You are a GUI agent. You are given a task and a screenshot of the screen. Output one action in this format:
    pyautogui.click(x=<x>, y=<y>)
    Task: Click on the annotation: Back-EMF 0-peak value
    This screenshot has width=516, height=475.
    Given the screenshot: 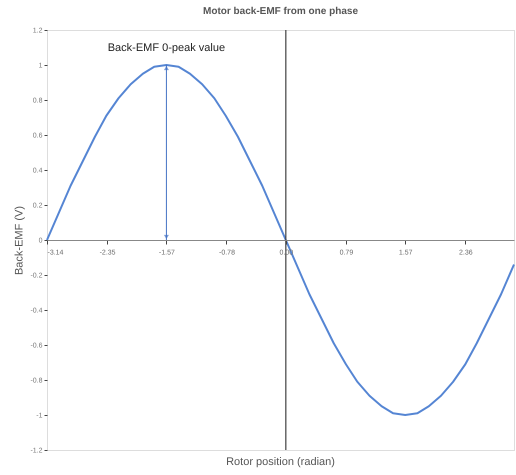 What is the action you would take?
    pyautogui.click(x=167, y=48)
    